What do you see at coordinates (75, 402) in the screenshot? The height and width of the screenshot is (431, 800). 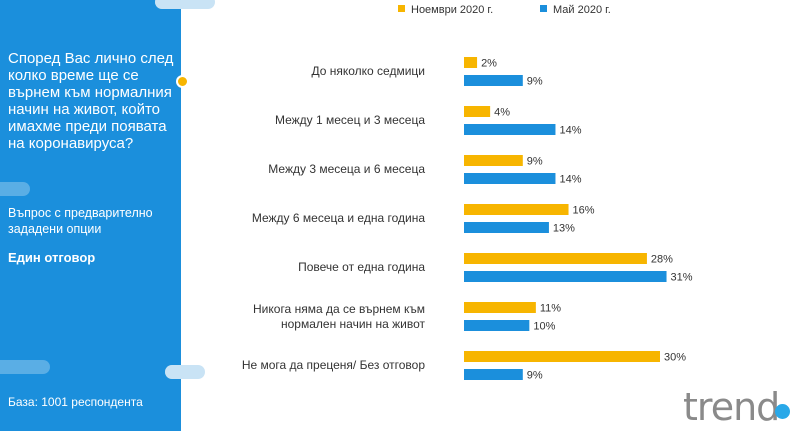 I see `respondent-base: База: 1001 респондента` at bounding box center [75, 402].